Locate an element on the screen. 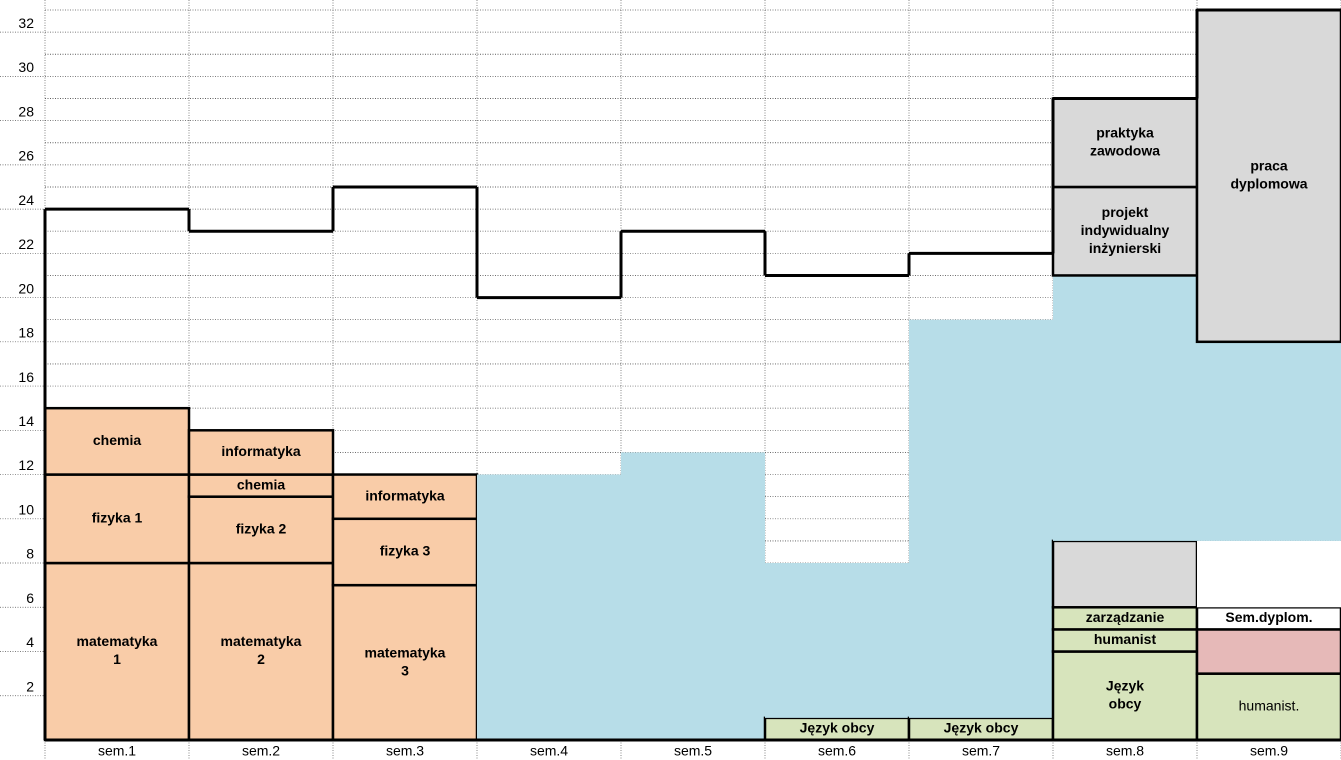 This screenshot has width=1341, height=760. block-label: obcy is located at coordinates (1125, 703).